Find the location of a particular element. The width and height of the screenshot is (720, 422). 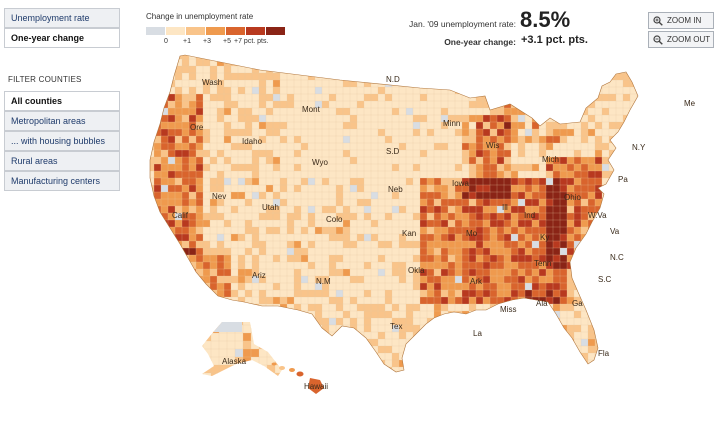

label-nc: N.C is located at coordinates (617, 257).